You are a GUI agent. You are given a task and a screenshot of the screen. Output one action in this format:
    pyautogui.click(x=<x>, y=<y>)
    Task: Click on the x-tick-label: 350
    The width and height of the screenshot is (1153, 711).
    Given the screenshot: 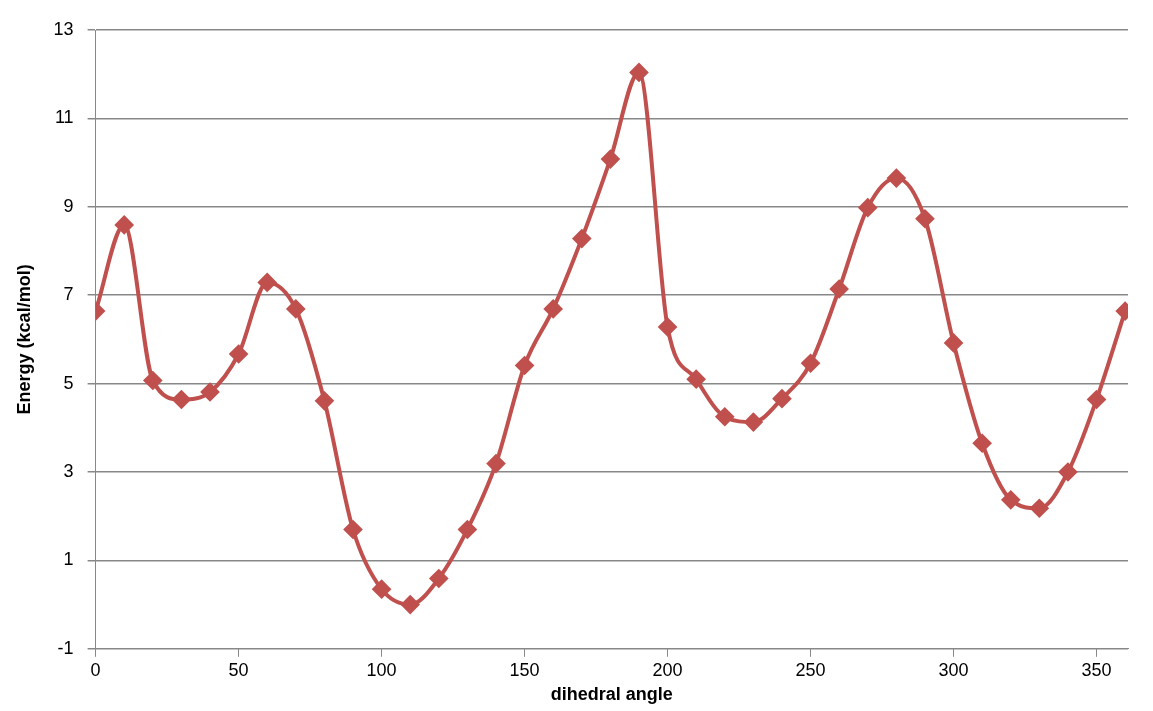 What is the action you would take?
    pyautogui.click(x=1096, y=669)
    